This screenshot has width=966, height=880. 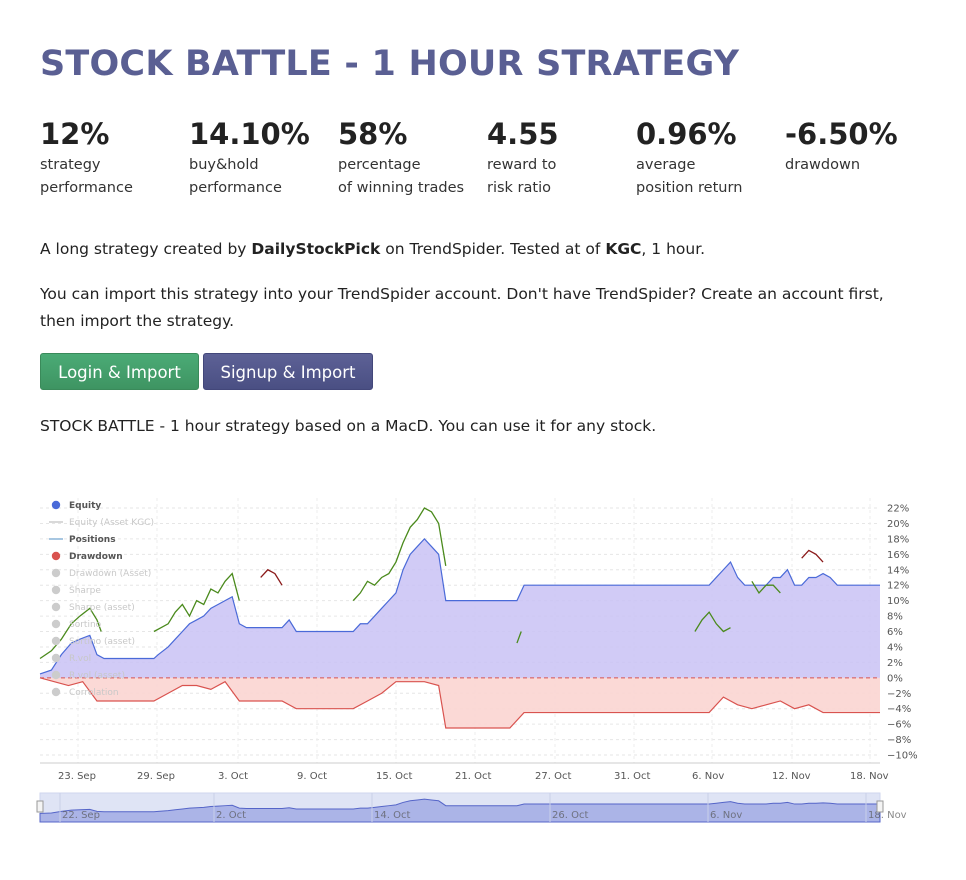 I want to click on drawdown-line, so click(x=459, y=703).